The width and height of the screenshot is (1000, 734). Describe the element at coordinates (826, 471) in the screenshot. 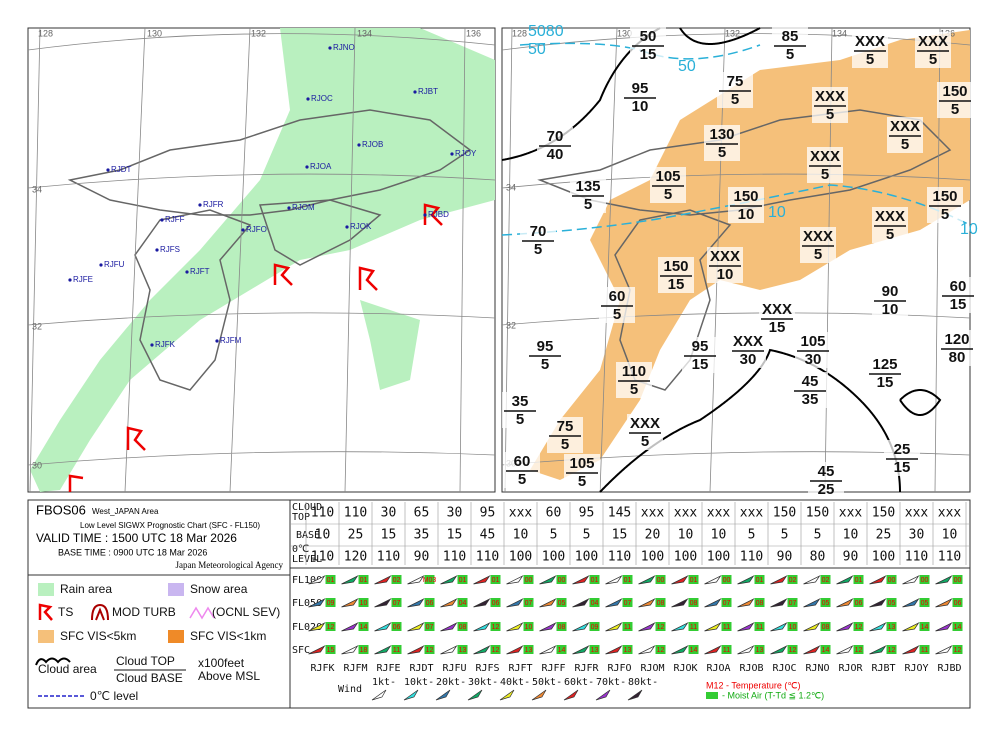

I see `cloud-top: 45` at that location.